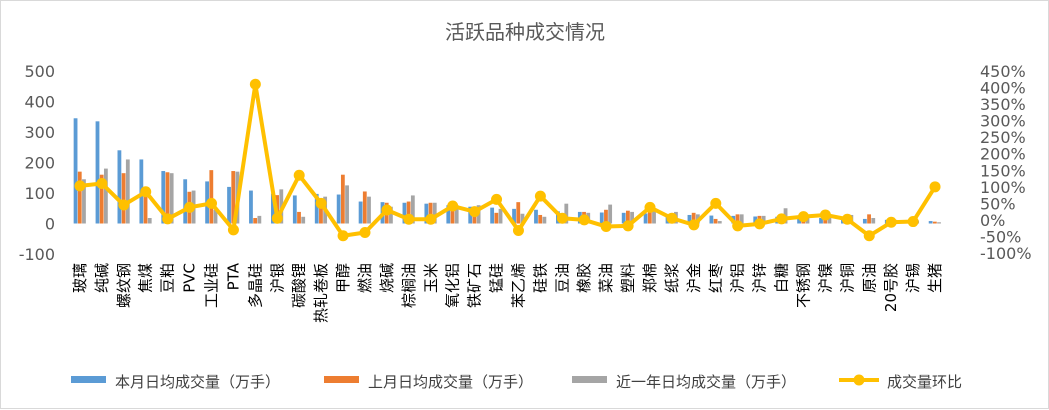 Image resolution: width=1049 pixels, height=410 pixels. Describe the element at coordinates (168, 278) in the screenshot. I see `category-label: 豆粕` at that location.